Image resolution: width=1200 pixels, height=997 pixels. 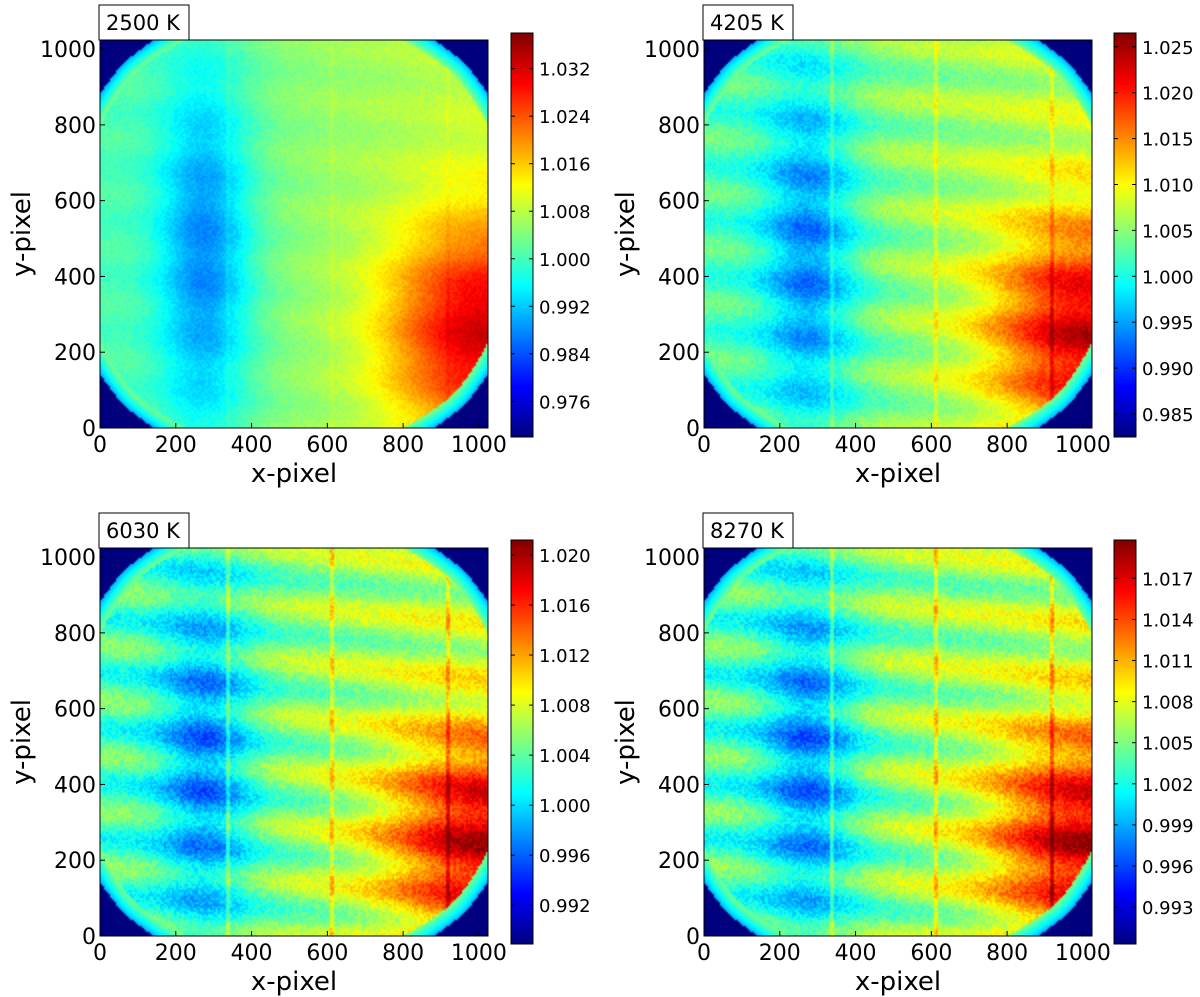 What do you see at coordinates (1168, 323) in the screenshot?
I see `colorbar-tick-label: 0.995` at bounding box center [1168, 323].